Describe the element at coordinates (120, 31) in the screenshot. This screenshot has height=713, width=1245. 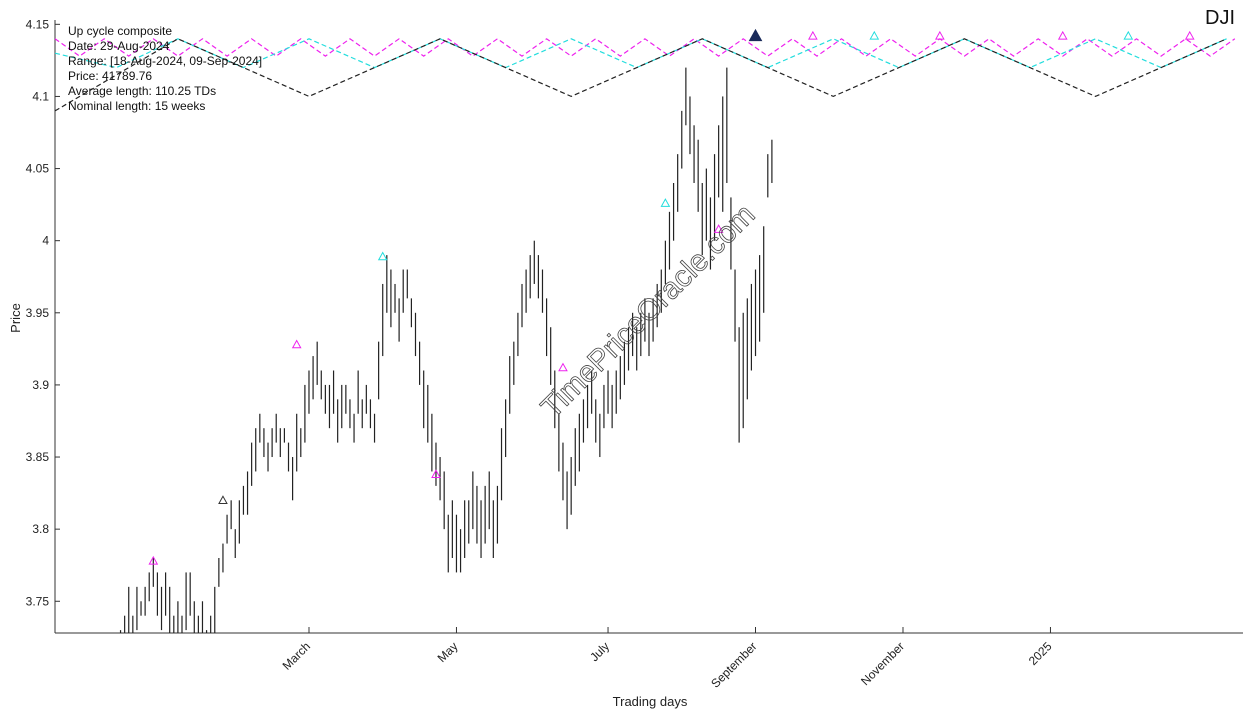
I see `info-title: Up cycle composite` at that location.